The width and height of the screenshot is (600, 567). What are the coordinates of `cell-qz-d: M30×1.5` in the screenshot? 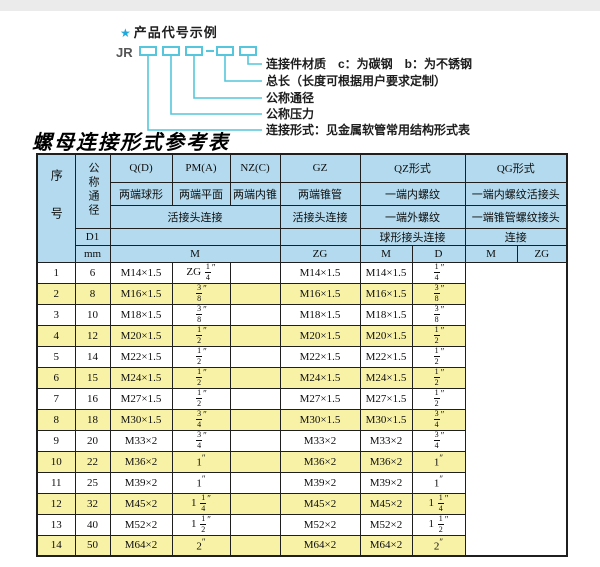 It's located at (320, 419).